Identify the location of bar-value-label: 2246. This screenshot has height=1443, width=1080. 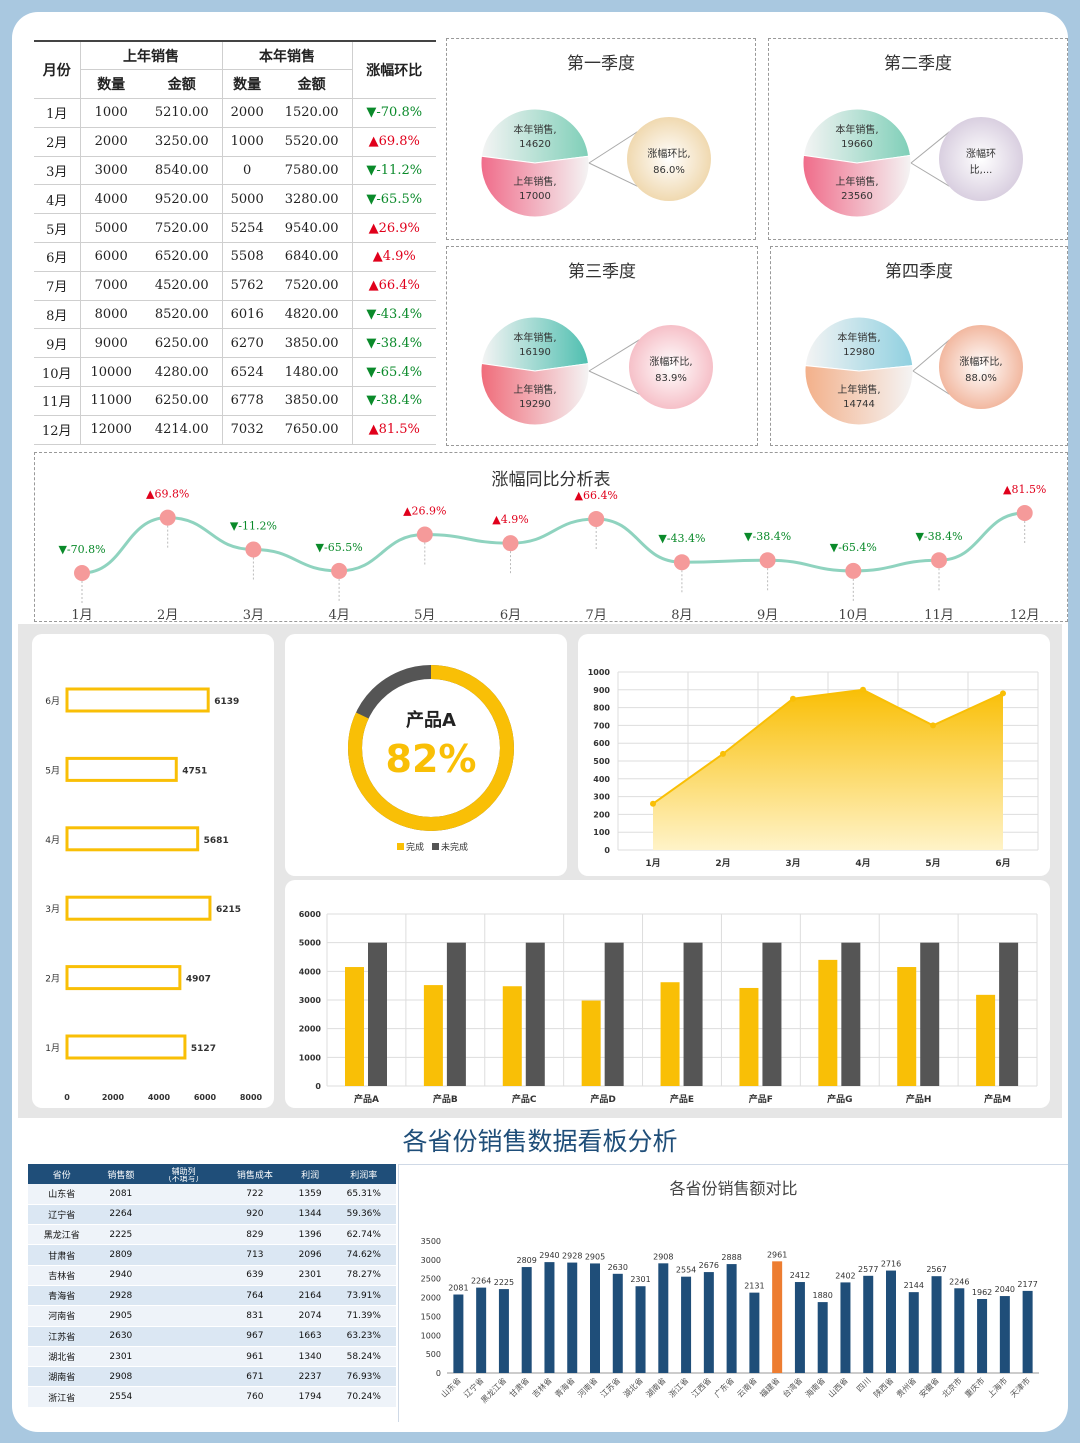
(959, 1281).